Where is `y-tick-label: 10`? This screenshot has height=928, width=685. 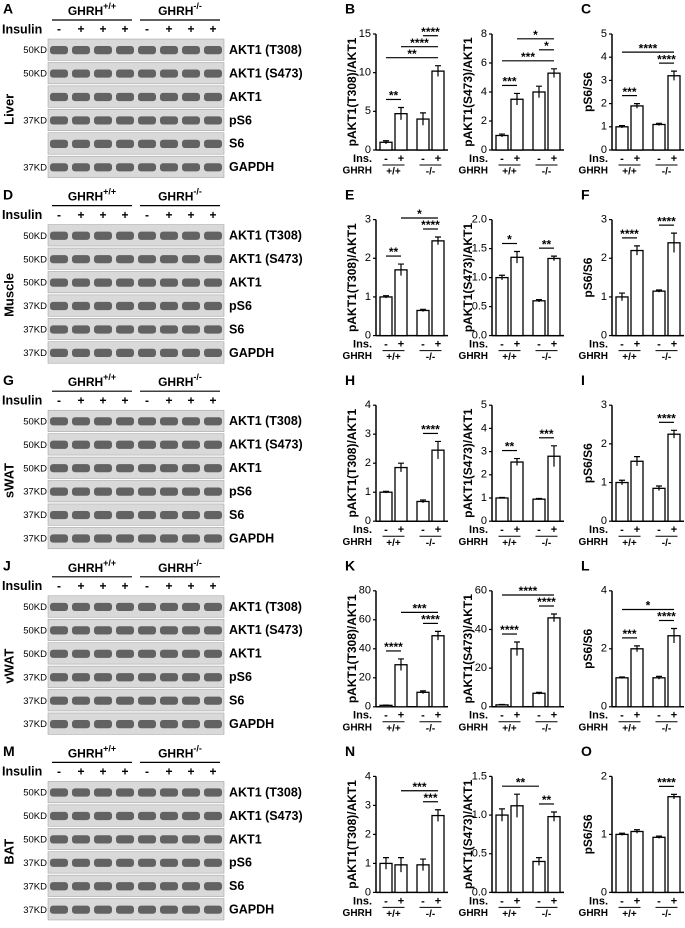 y-tick-label: 10 is located at coordinates (365, 73).